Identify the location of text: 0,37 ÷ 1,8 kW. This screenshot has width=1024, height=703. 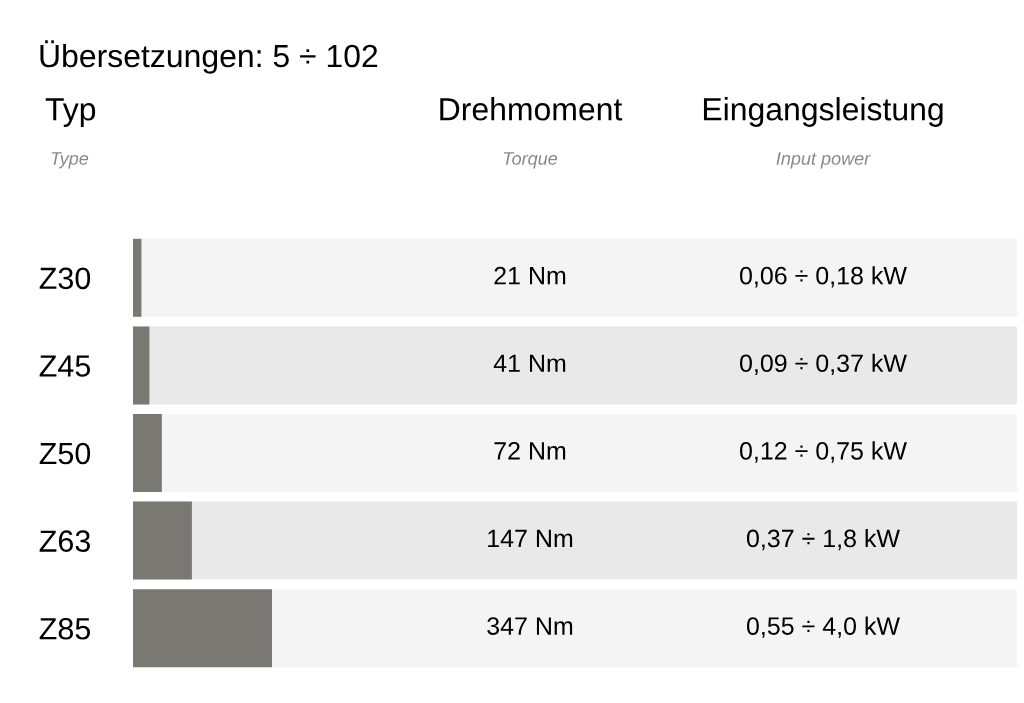
(823, 539).